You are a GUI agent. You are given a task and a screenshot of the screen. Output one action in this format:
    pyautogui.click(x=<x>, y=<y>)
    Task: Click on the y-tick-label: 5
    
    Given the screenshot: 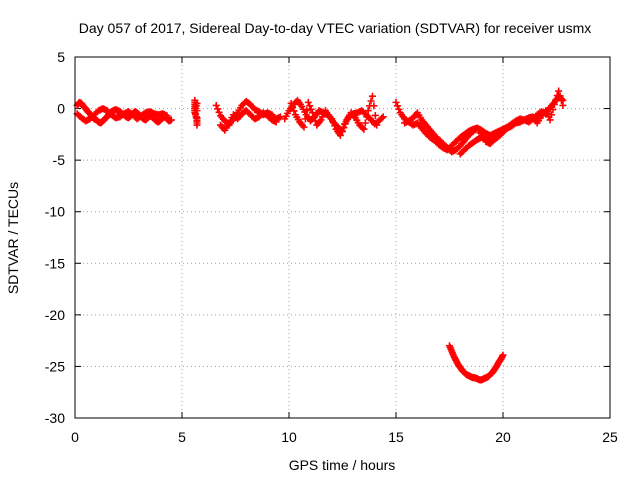 What is the action you would take?
    pyautogui.click(x=61, y=57)
    